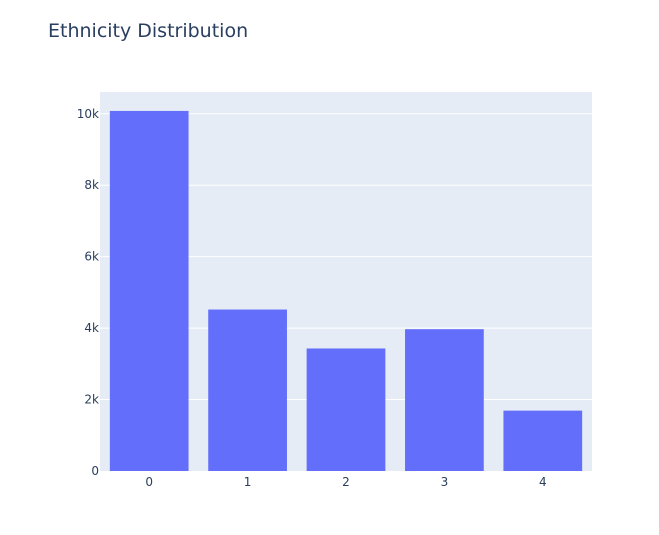 The height and width of the screenshot is (535, 659). Describe the element at coordinates (91, 185) in the screenshot. I see `y-tick-label: 8k` at that location.